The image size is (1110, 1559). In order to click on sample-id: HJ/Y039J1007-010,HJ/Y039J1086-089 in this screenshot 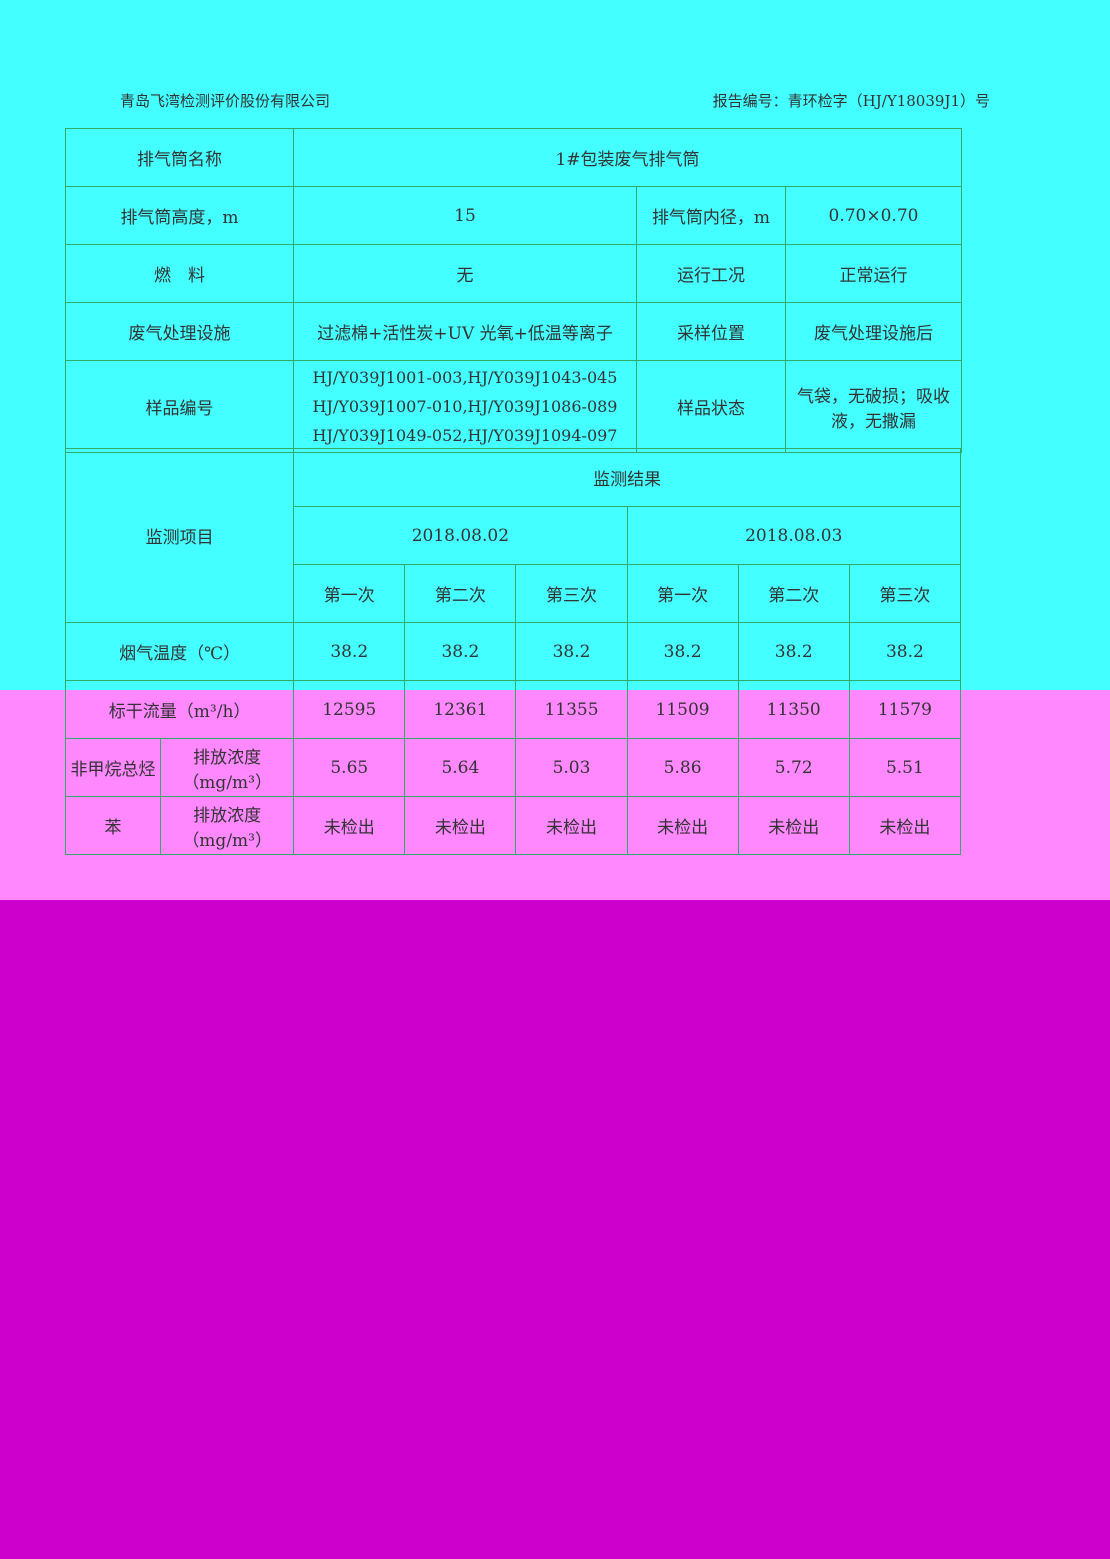, I will do `click(465, 406)`.